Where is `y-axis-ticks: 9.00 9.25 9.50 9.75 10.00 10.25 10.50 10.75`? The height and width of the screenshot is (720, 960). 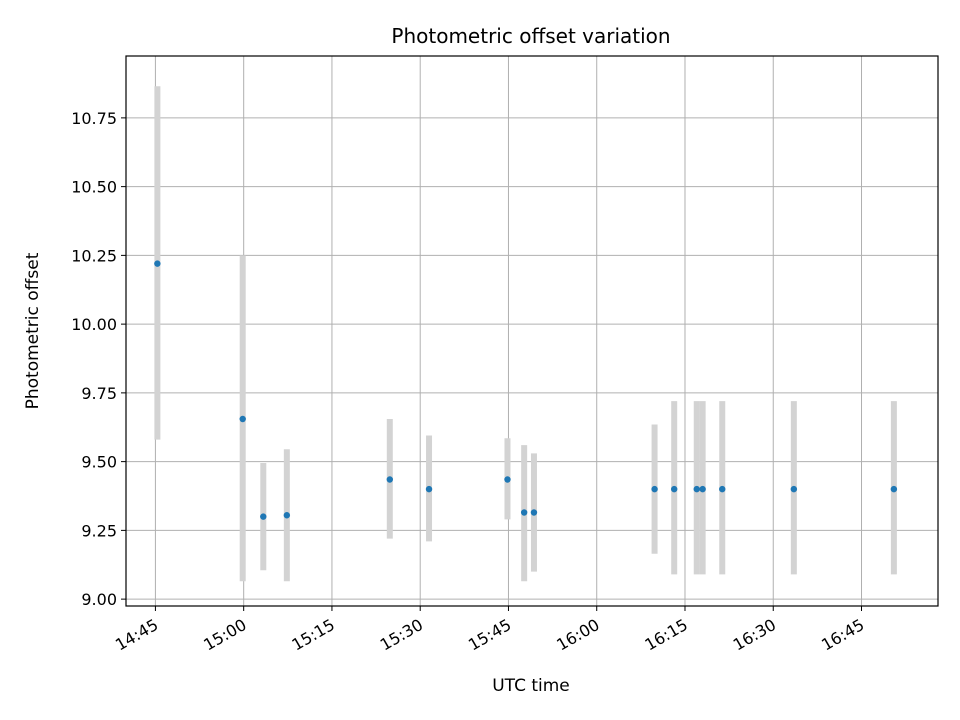 y-axis-ticks: 9.00 9.25 9.50 9.75 10.00 10.25 10.50 10.75 is located at coordinates (98, 359).